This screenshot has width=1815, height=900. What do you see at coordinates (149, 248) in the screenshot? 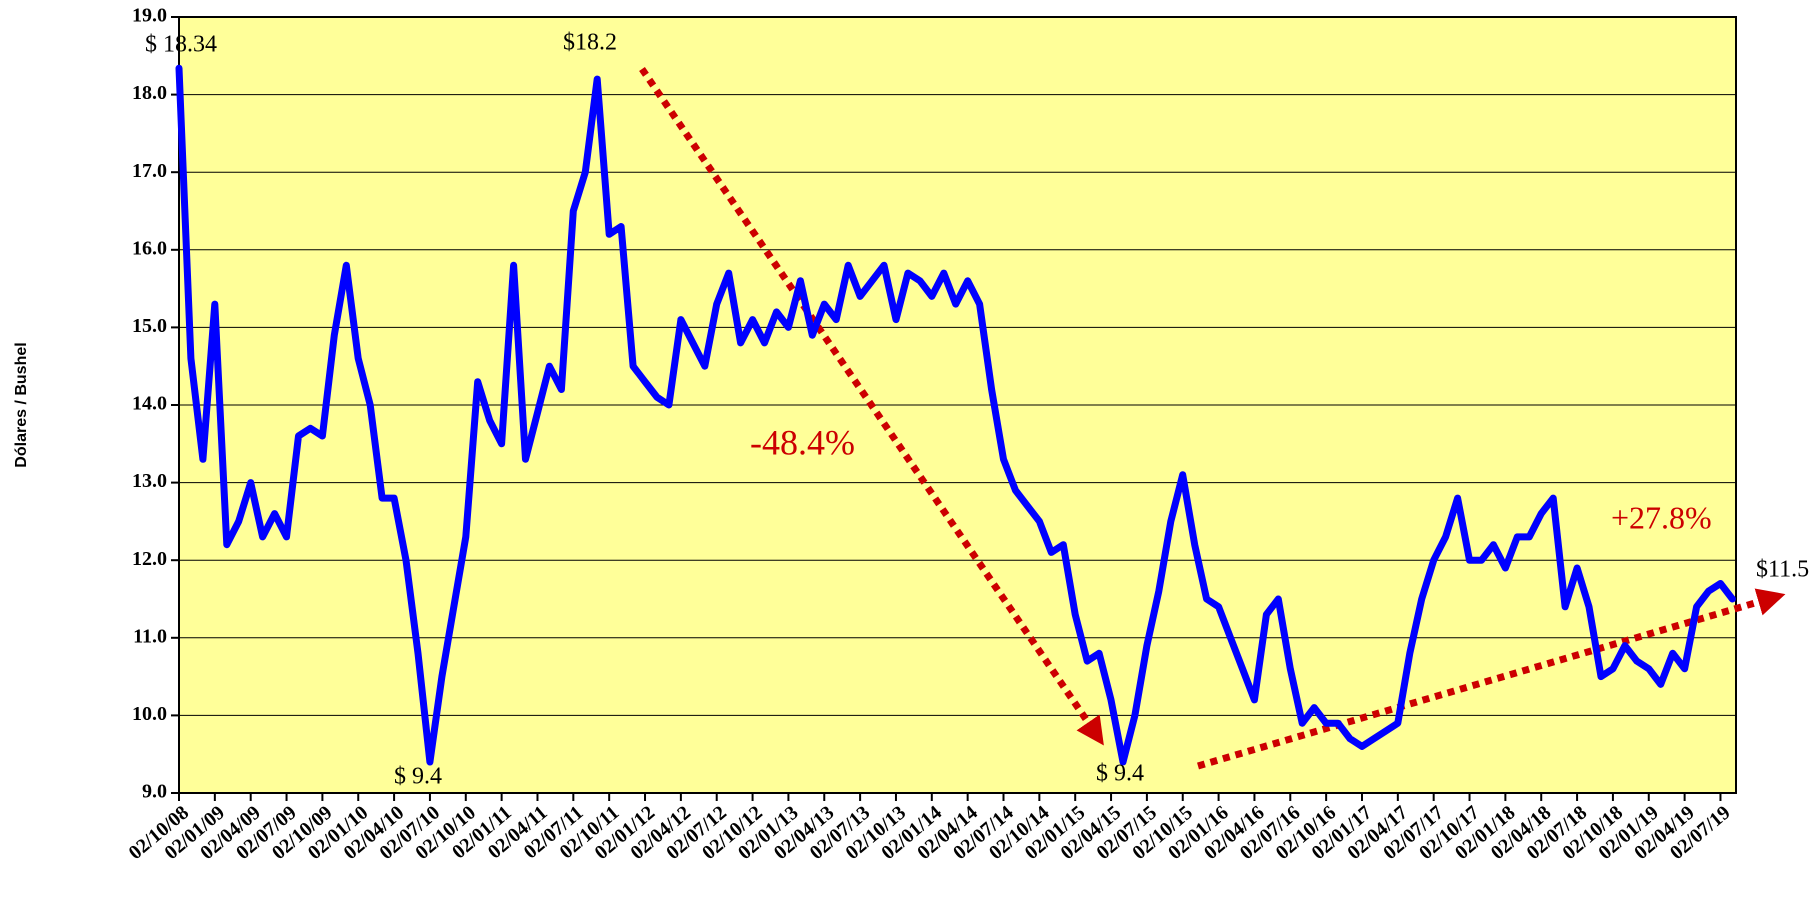
I see `y-tick-label: 16.0` at bounding box center [149, 248].